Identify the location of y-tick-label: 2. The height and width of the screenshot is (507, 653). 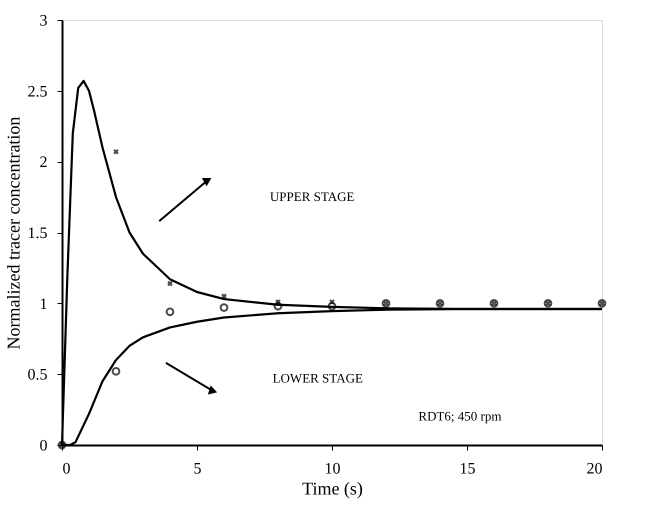
(44, 163).